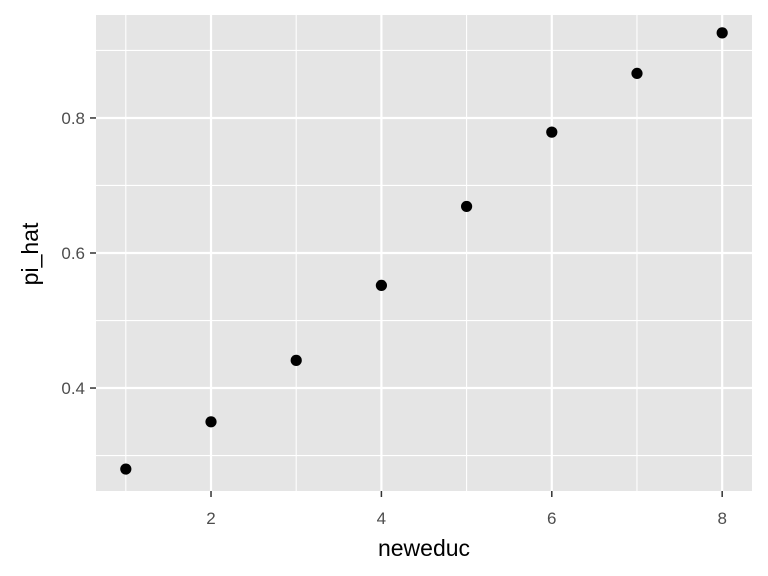 The height and width of the screenshot is (576, 768). What do you see at coordinates (73, 253) in the screenshot?
I see `y-tick-label: 0.6` at bounding box center [73, 253].